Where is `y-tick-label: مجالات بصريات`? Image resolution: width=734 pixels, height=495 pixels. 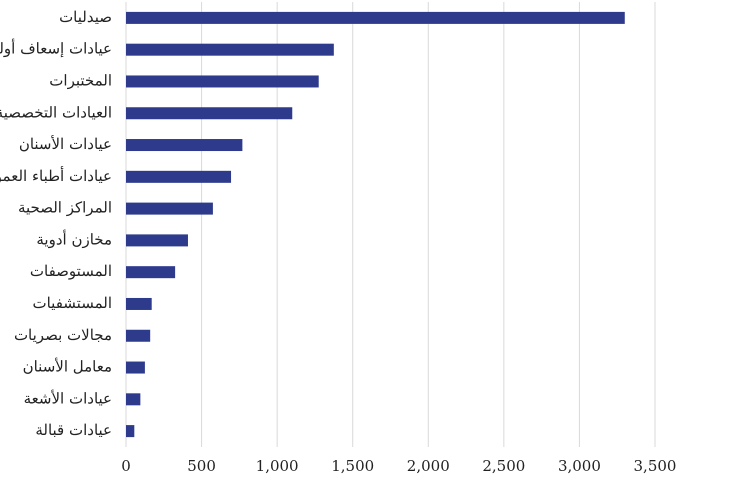 y-tick-label: مجالات بصريات is located at coordinates (63, 335).